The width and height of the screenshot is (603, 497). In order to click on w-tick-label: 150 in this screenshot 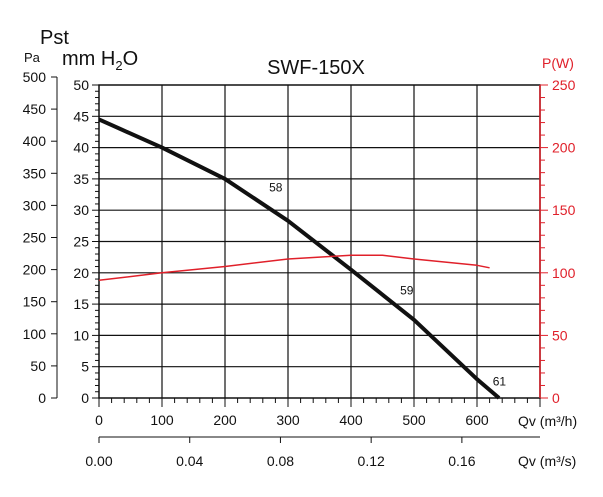, I will do `click(564, 210)`.